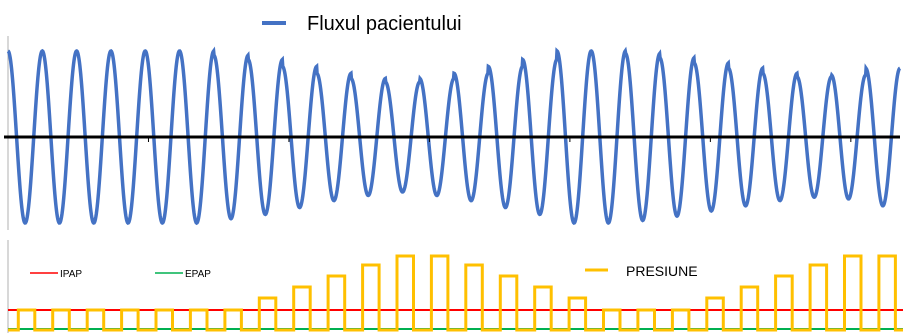 Image resolution: width=903 pixels, height=333 pixels. What do you see at coordinates (384, 24) in the screenshot?
I see `flow-legend-label: Fluxul pacientului` at bounding box center [384, 24].